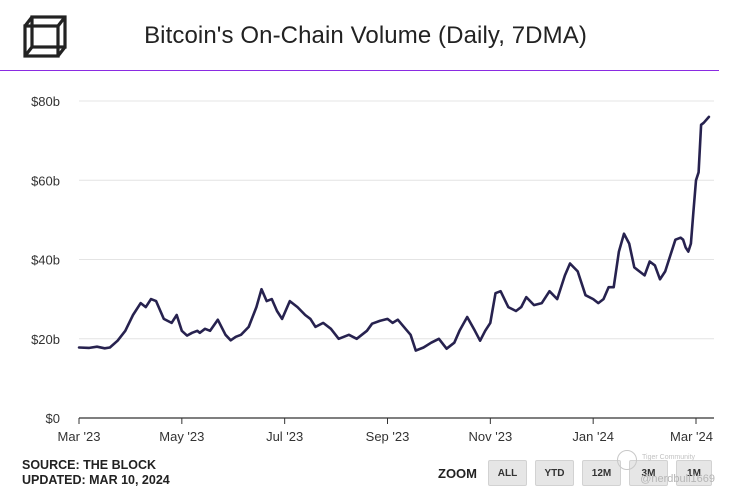  I want to click on watermark-community: Tiger Community, so click(669, 457).